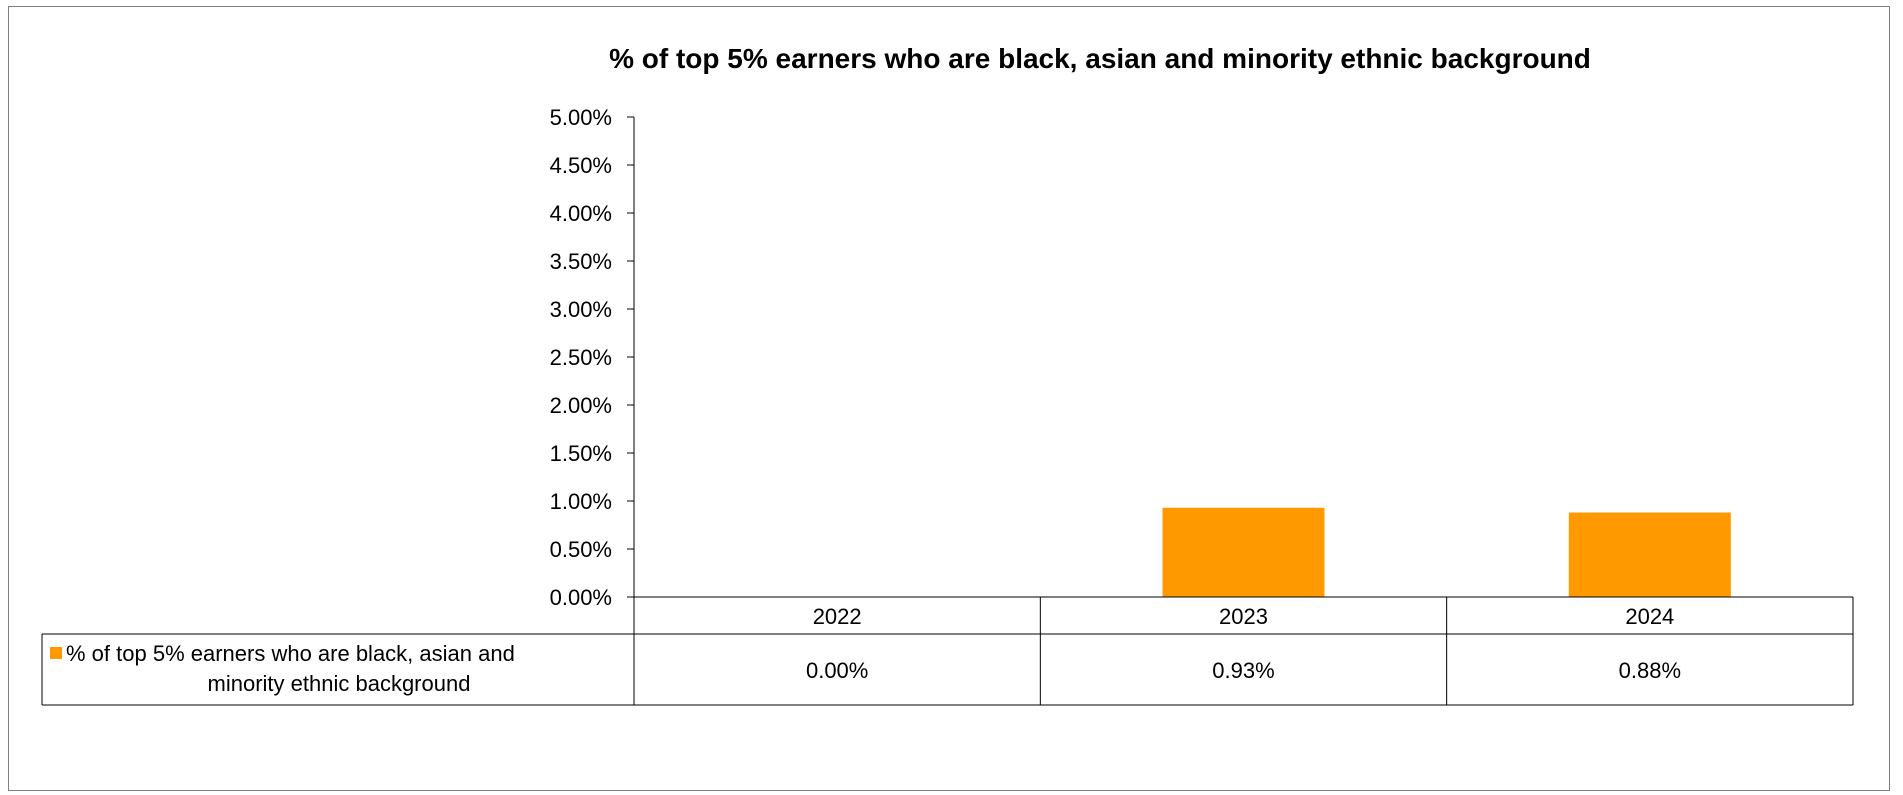  I want to click on x-category-label: 2023, so click(1243, 616).